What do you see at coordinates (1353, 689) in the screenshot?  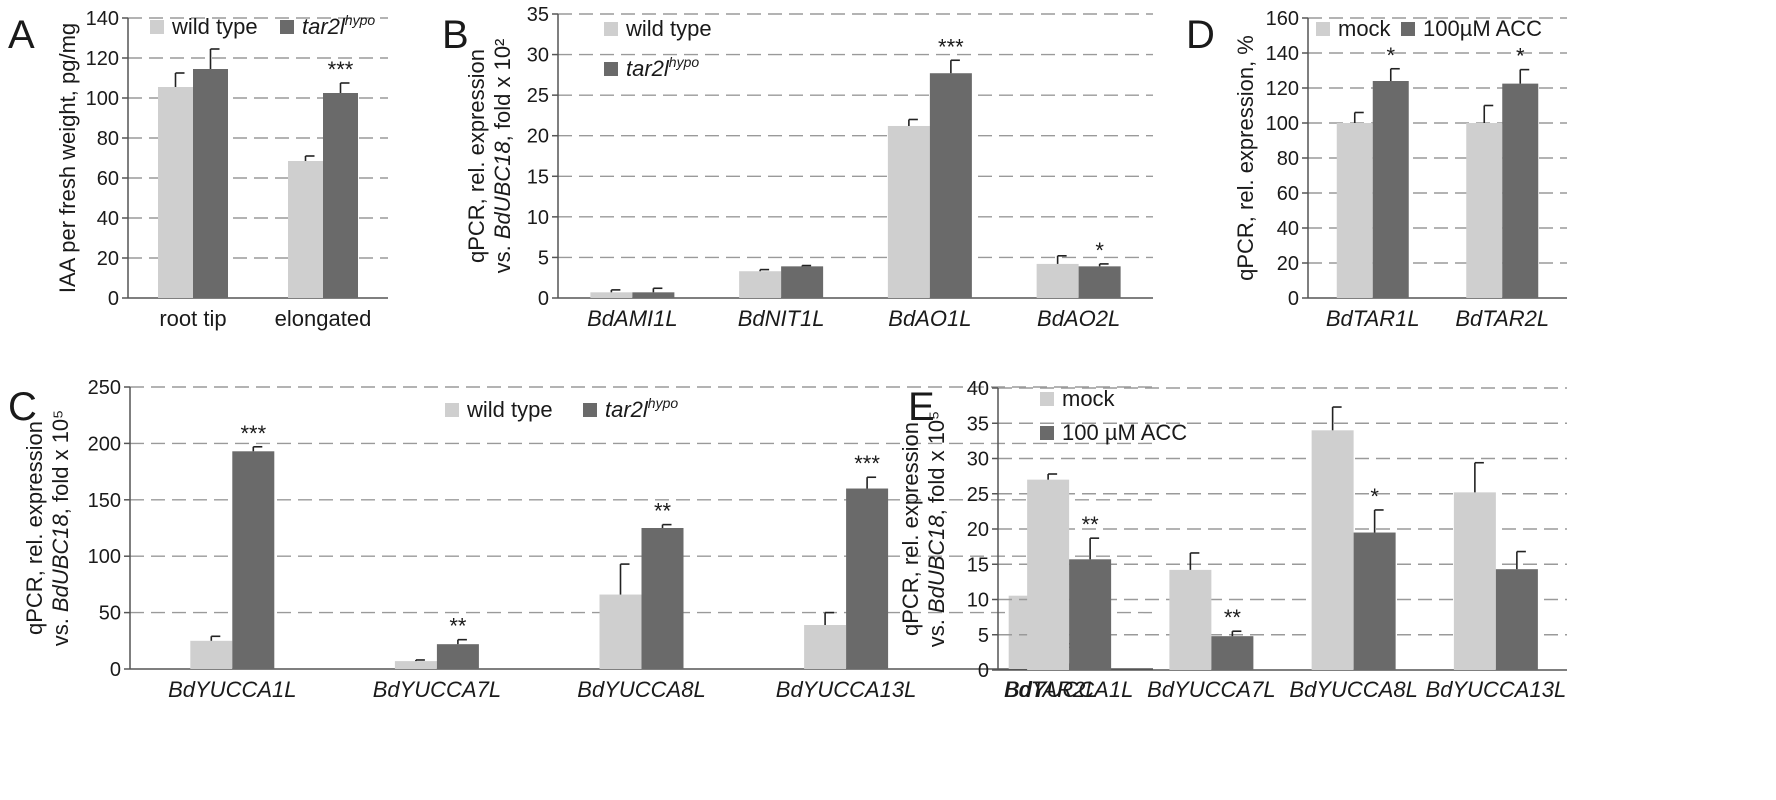 I see `x-tick-label: BdYUCCA8L` at bounding box center [1353, 689].